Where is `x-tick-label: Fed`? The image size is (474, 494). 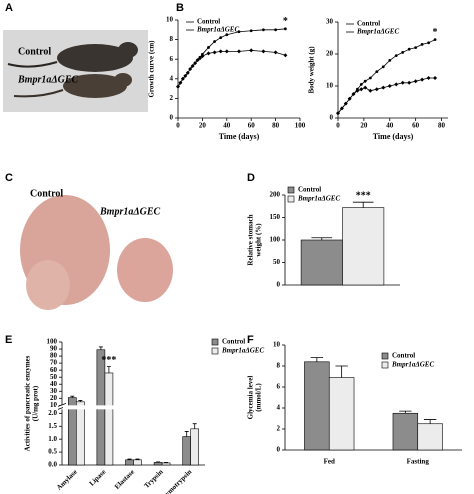
x-tick-label: Fed is located at coordinates (329, 462).